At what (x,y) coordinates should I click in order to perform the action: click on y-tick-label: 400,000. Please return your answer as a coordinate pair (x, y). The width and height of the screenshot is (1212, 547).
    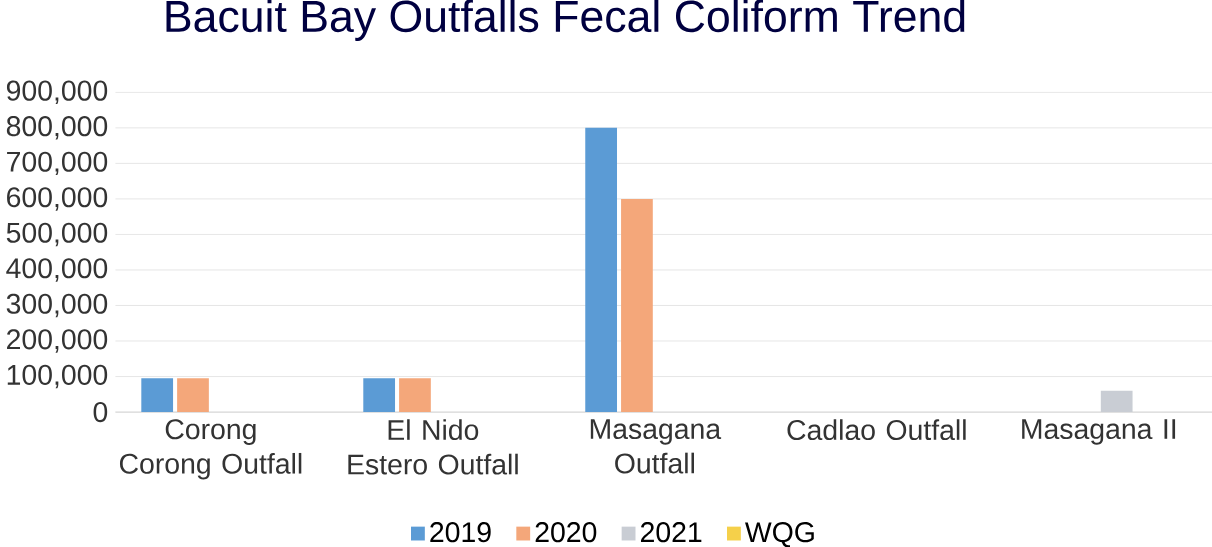
    Looking at the image, I should click on (57, 270).